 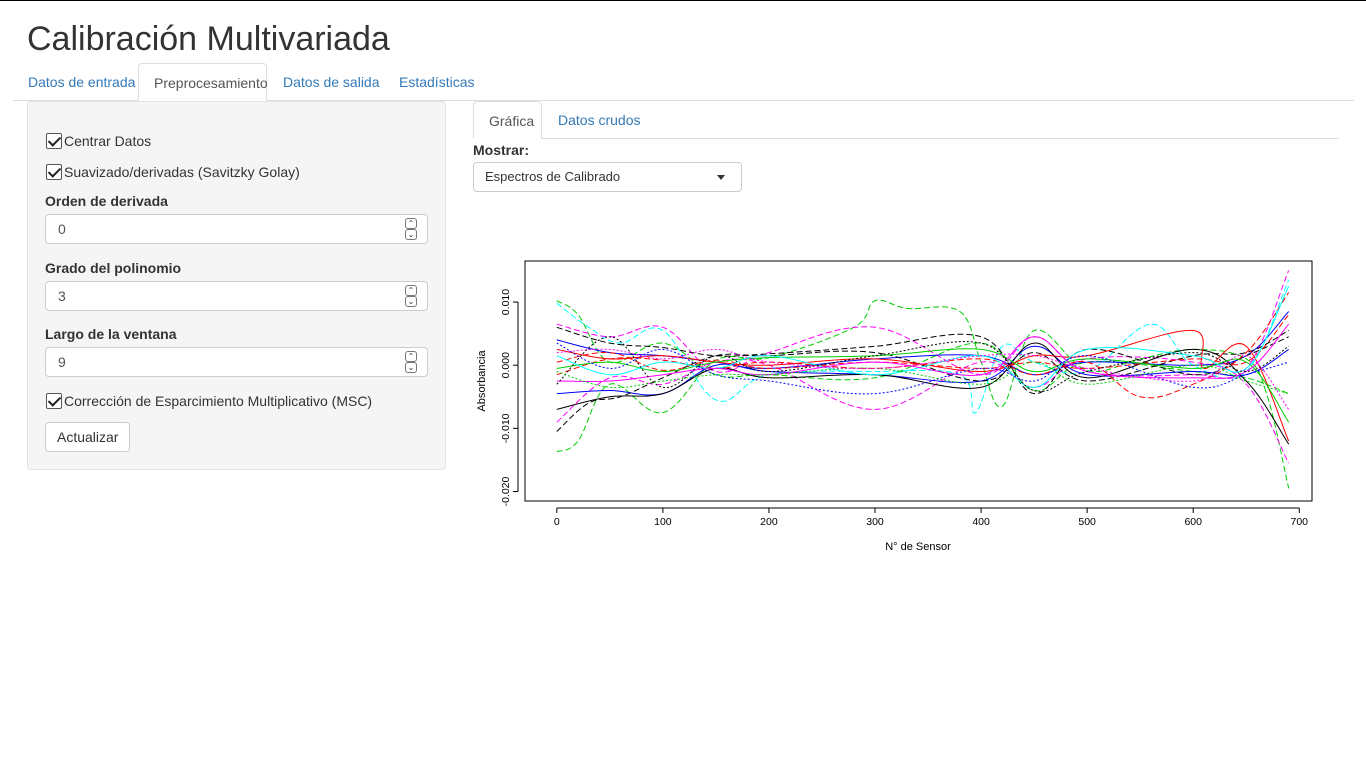 I want to click on poly-degree-spinner: ⌃ ⌄, so click(x=411, y=296).